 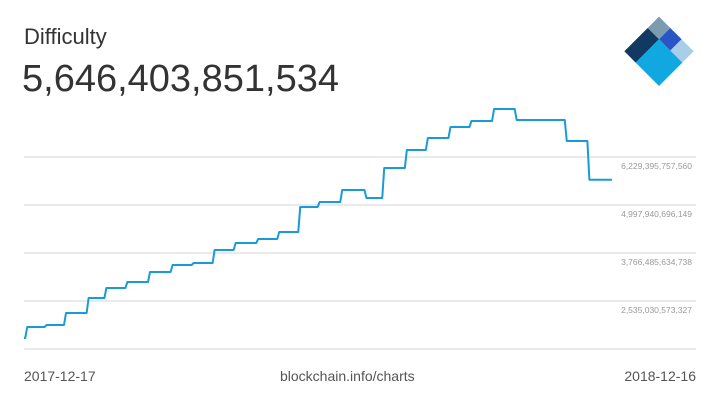 What do you see at coordinates (659, 51) in the screenshot?
I see `blockchain-logo-icon` at bounding box center [659, 51].